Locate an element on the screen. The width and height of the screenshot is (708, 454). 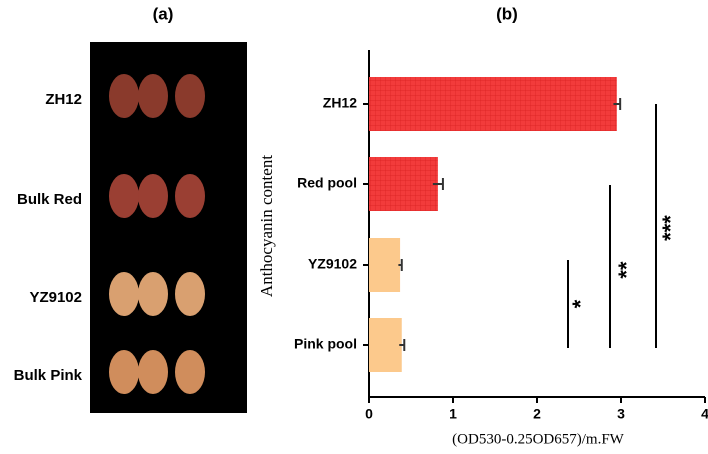
row-label: Bulk Red is located at coordinates (49, 199).